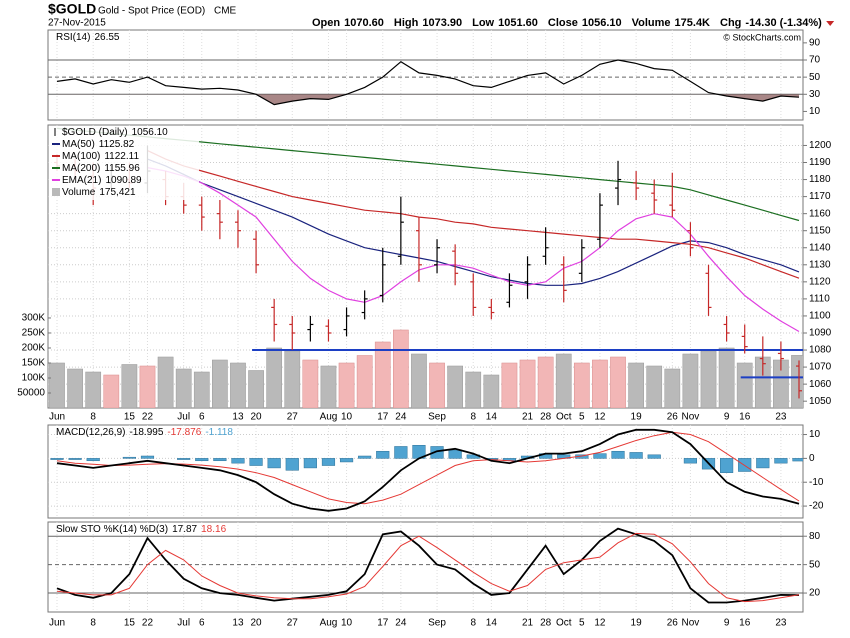  I want to click on legend-text: MA(200), so click(81, 168).